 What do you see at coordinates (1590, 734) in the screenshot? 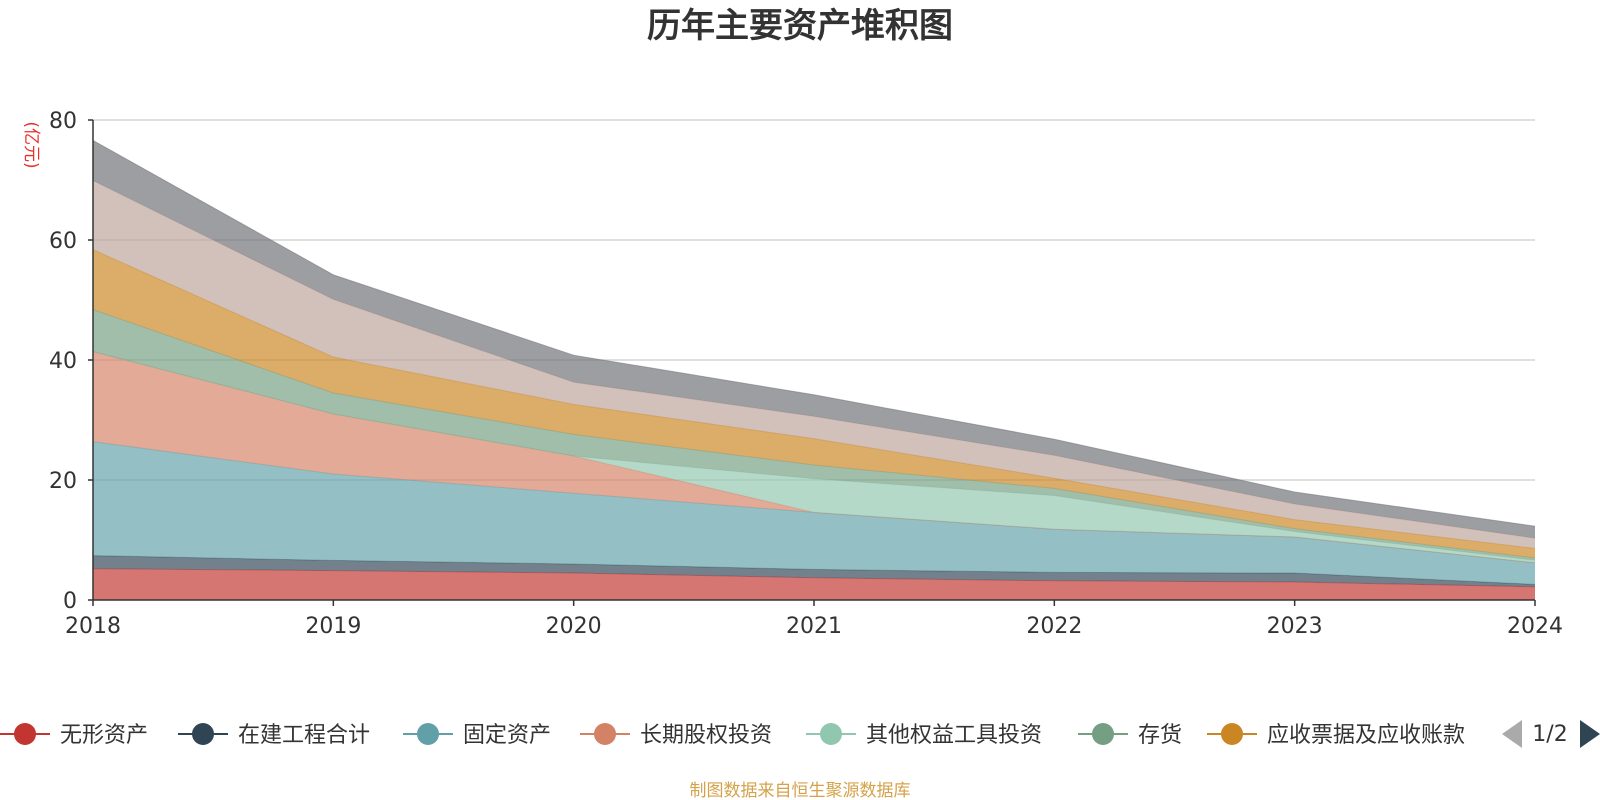
I see `triangle-right-icon` at bounding box center [1590, 734].